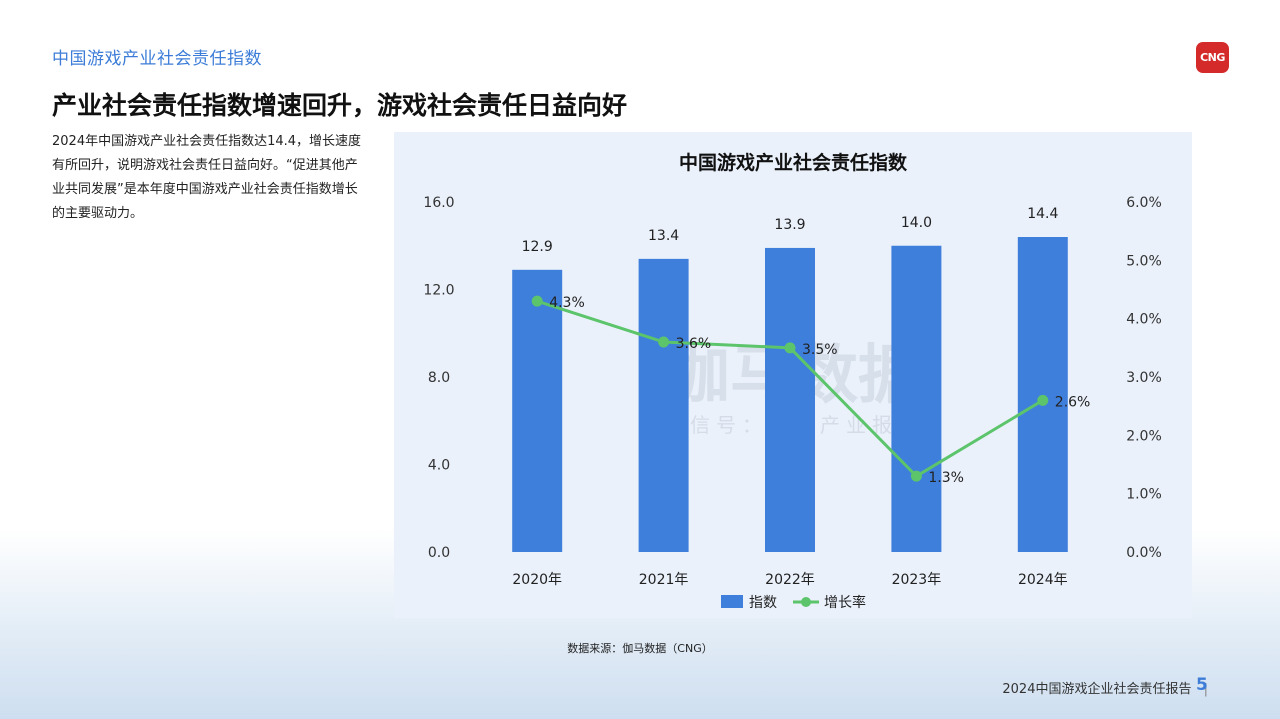 This screenshot has height=719, width=1280. What do you see at coordinates (640, 648) in the screenshot?
I see `data-source: 数据来源：伽马数据（CNG）` at bounding box center [640, 648].